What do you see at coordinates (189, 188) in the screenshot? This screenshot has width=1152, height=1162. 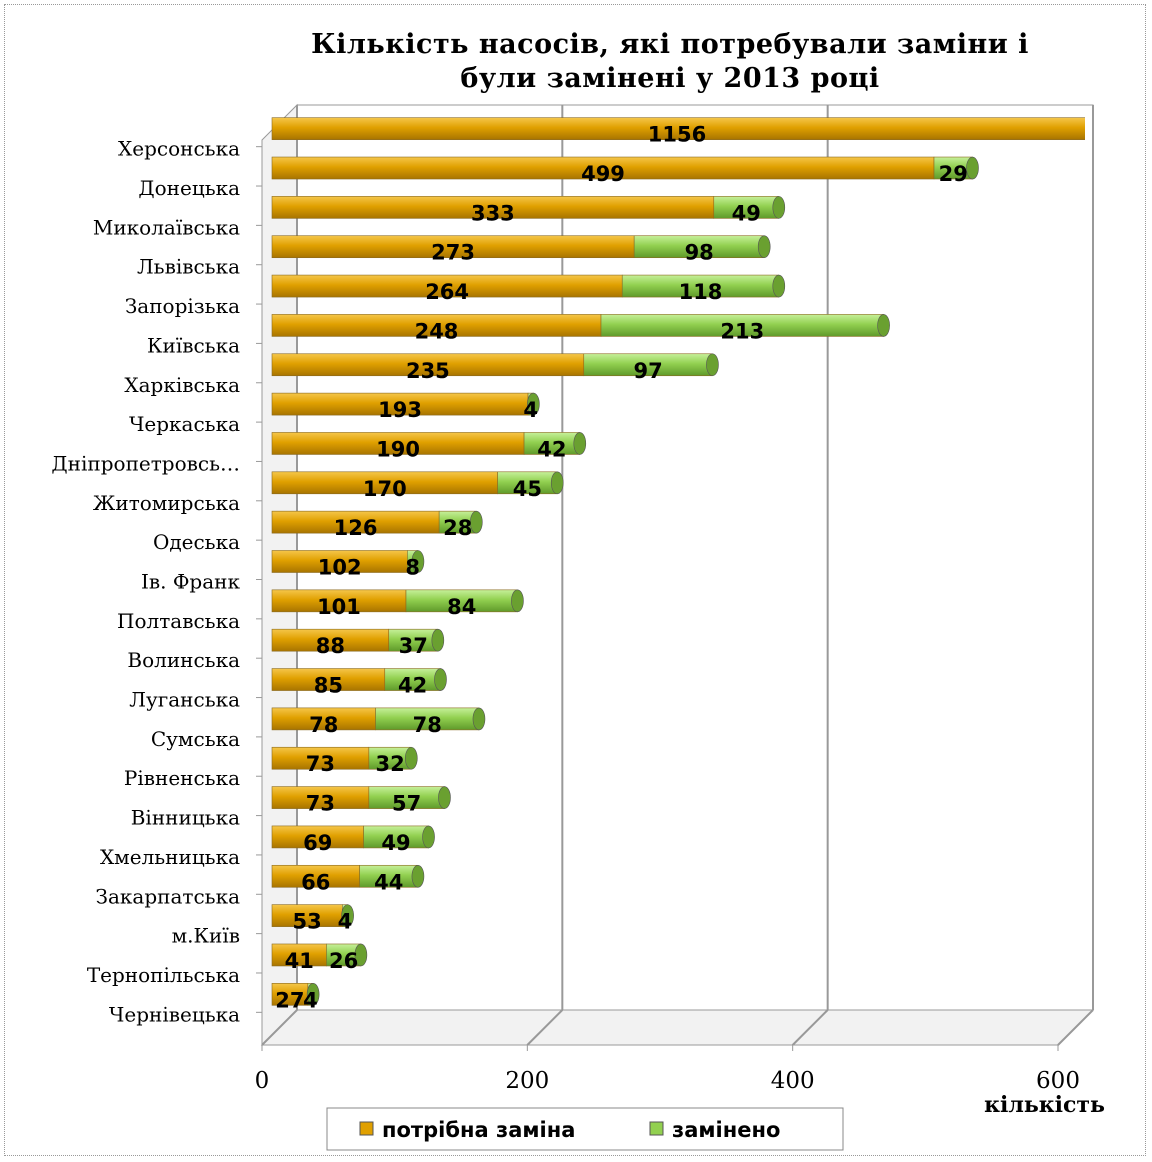 I see `y-tick-label: Донецька` at bounding box center [189, 188].